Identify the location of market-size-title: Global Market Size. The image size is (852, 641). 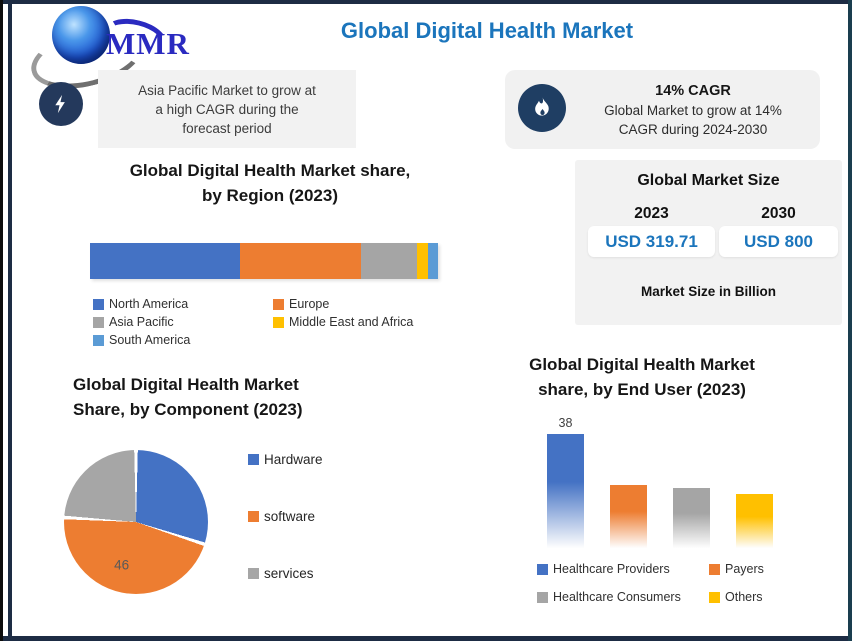
(708, 180).